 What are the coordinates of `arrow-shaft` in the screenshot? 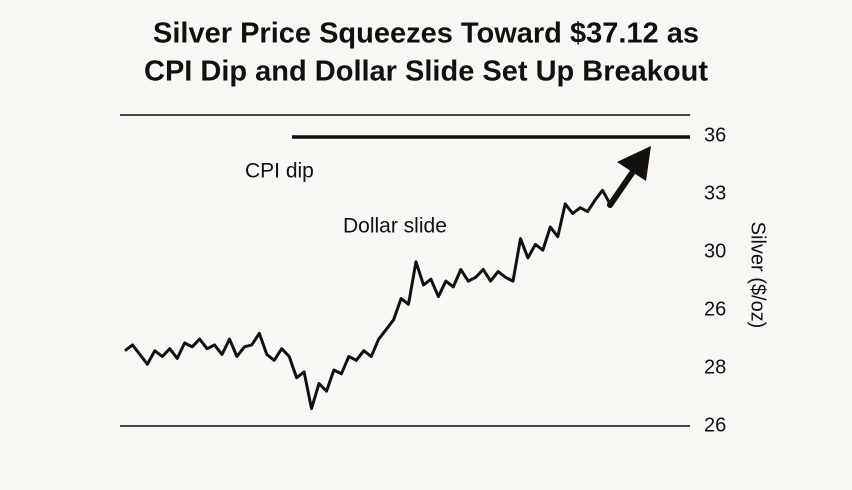 It's located at (621, 189).